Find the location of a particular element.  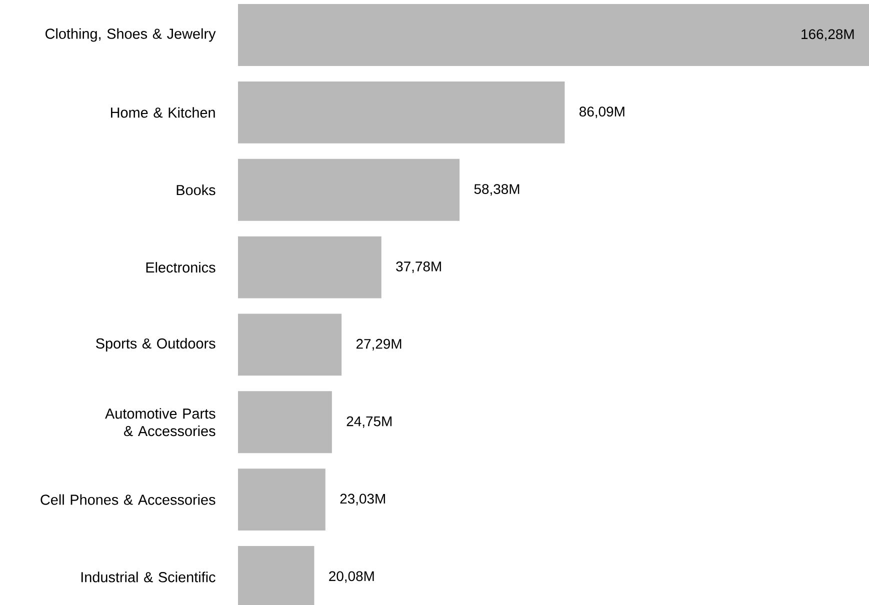

y-tick-label: Clothing, Shoes & Jewelry is located at coordinates (131, 35).